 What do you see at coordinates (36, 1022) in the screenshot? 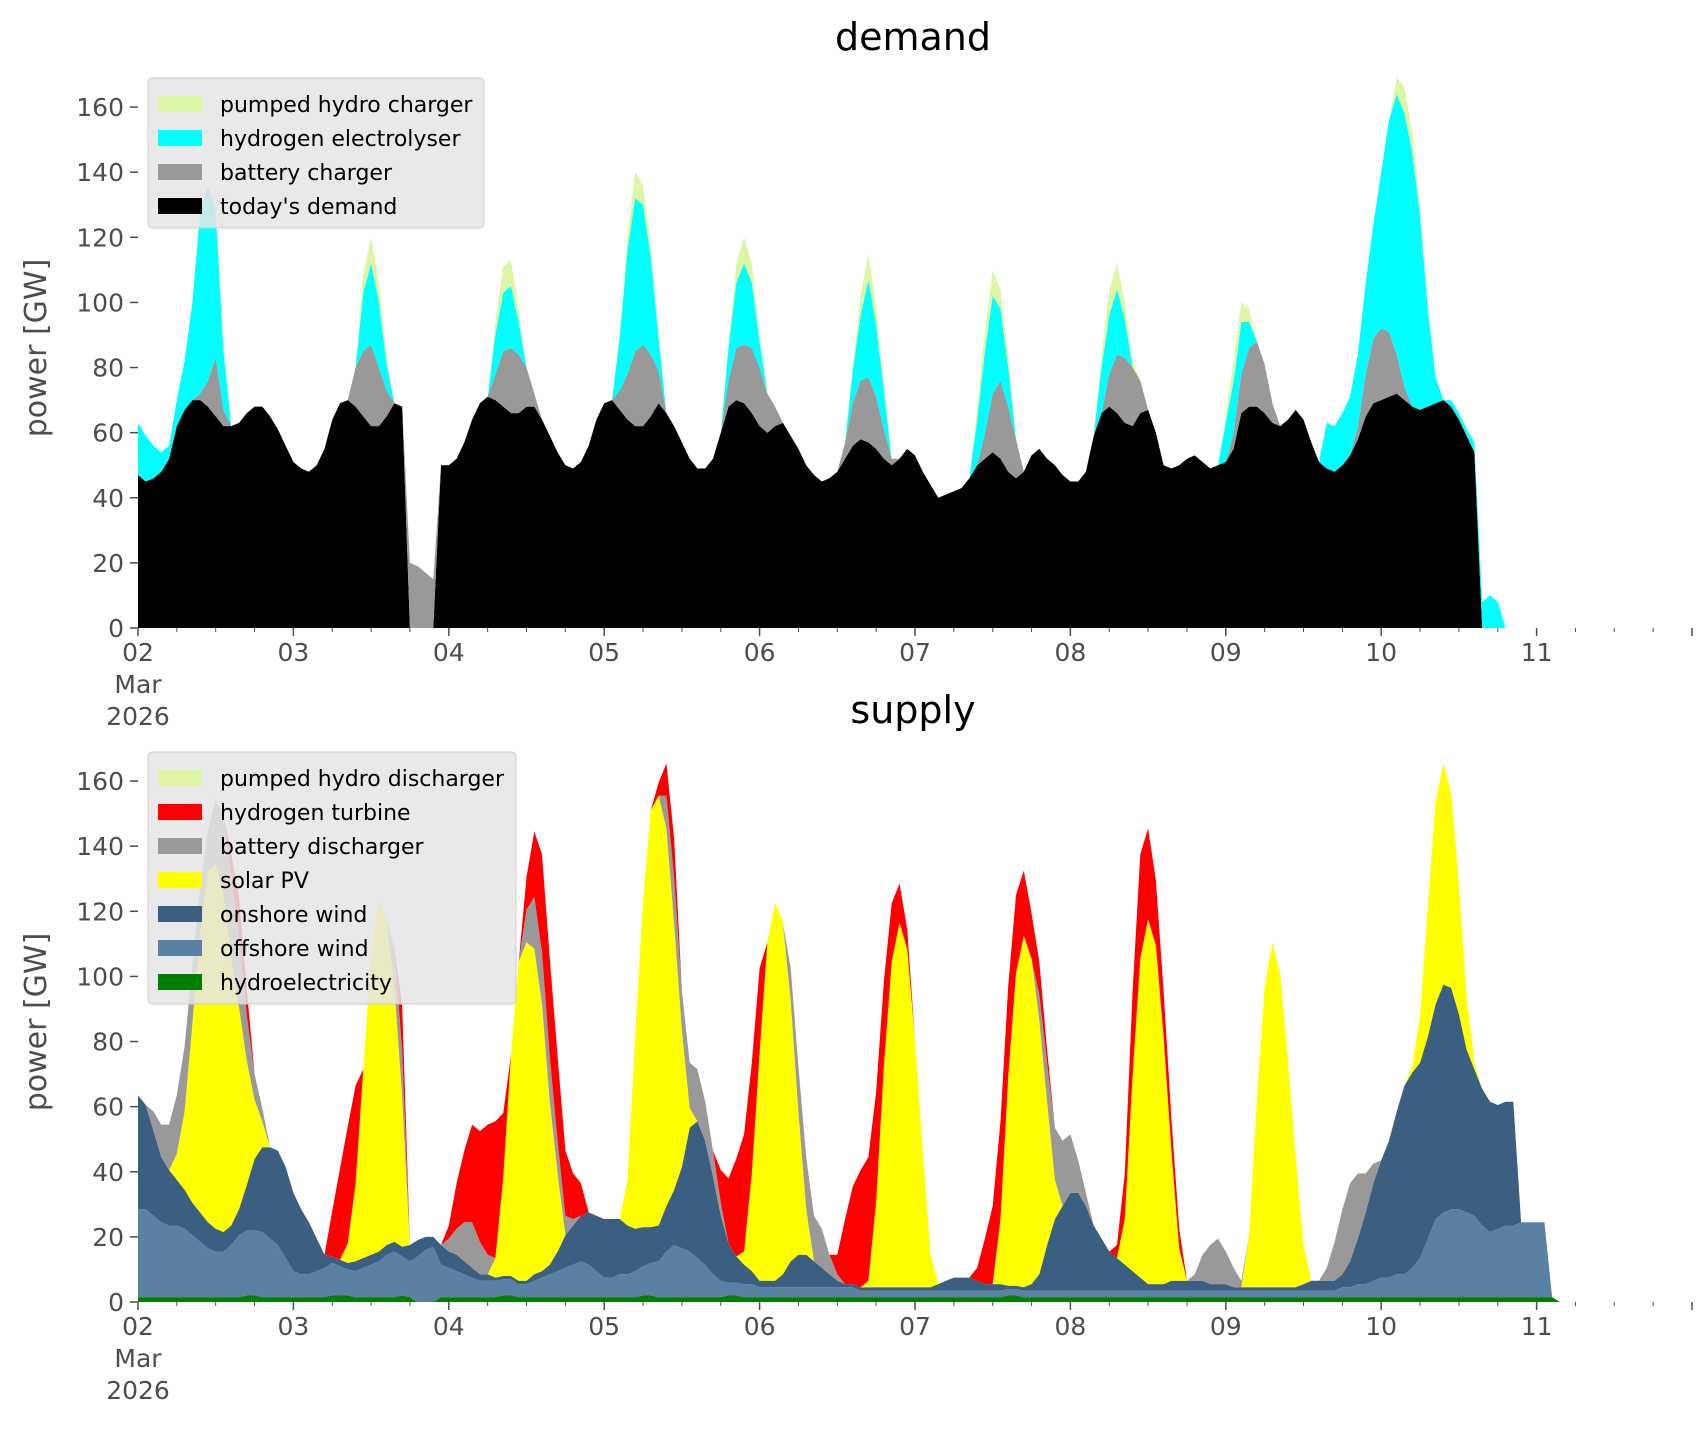
I see `supply-ylabel: power [GW]` at bounding box center [36, 1022].